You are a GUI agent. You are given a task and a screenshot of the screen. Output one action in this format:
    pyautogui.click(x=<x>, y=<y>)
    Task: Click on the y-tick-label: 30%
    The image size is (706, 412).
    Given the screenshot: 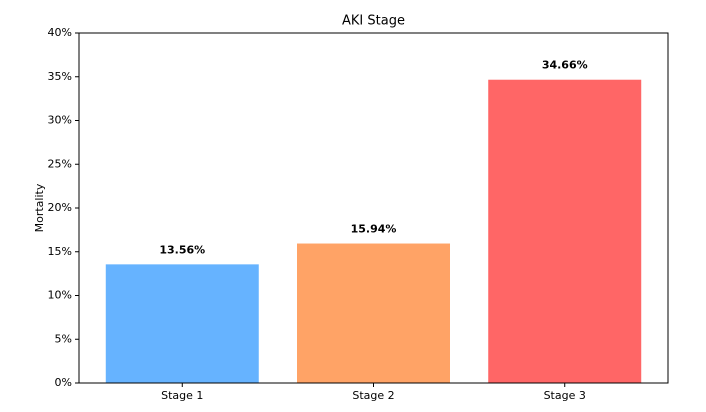 What is the action you would take?
    pyautogui.click(x=60, y=120)
    